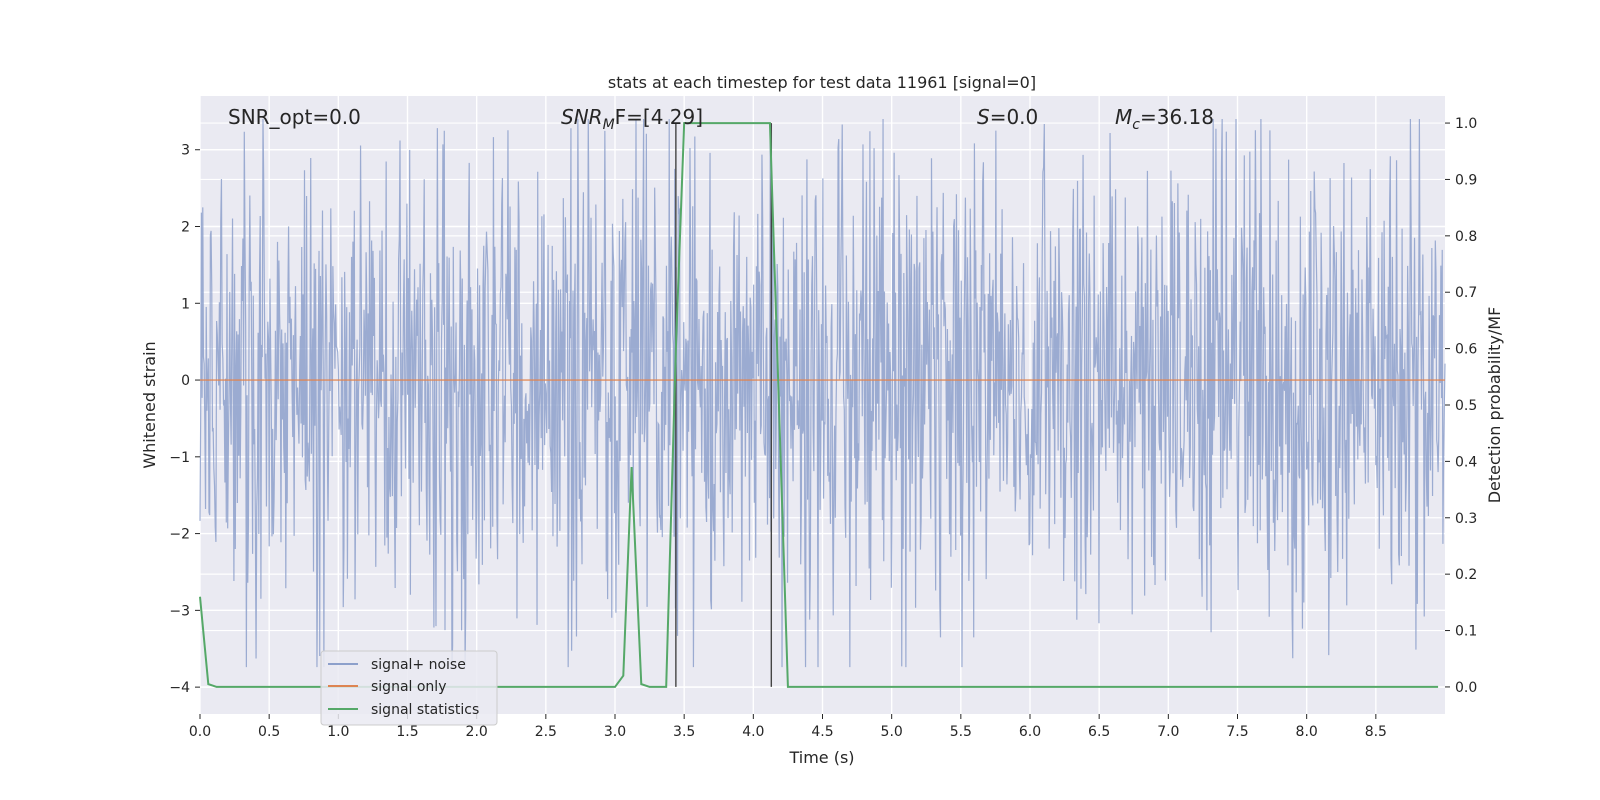 Image resolution: width=1600 pixels, height=800 pixels. What do you see at coordinates (338, 732) in the screenshot?
I see `x-tick-label: 1.0` at bounding box center [338, 732].